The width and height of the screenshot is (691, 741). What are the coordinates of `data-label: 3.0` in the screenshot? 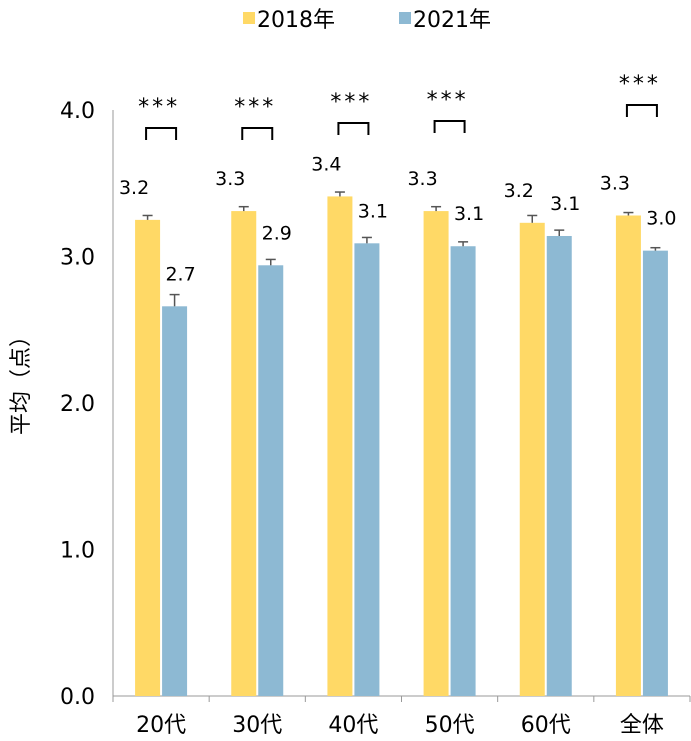 It's located at (661, 219).